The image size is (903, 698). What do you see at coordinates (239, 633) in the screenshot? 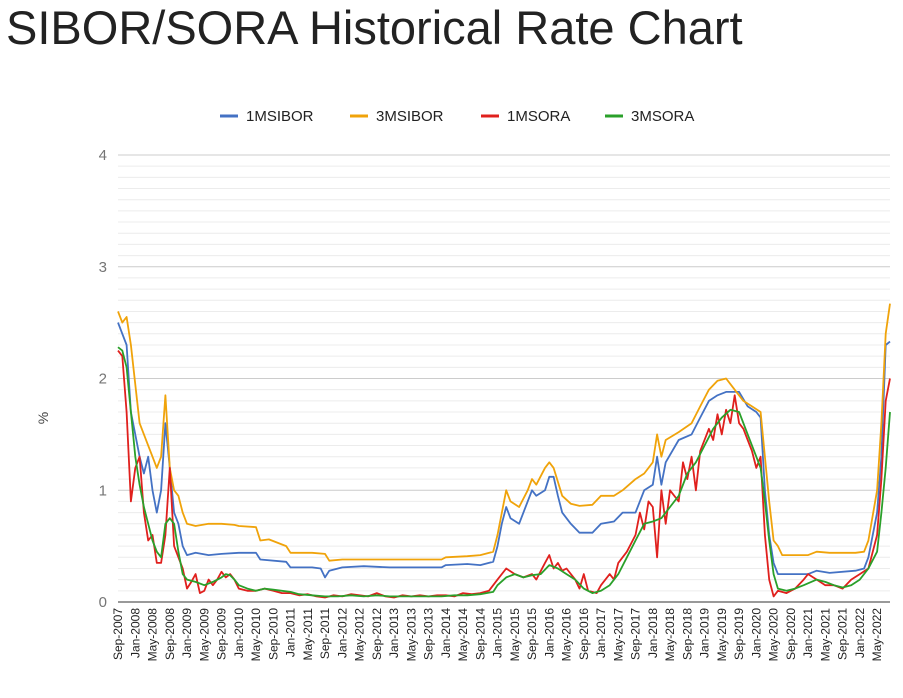
I see `x-tick-label: Jan-2010` at bounding box center [239, 633].